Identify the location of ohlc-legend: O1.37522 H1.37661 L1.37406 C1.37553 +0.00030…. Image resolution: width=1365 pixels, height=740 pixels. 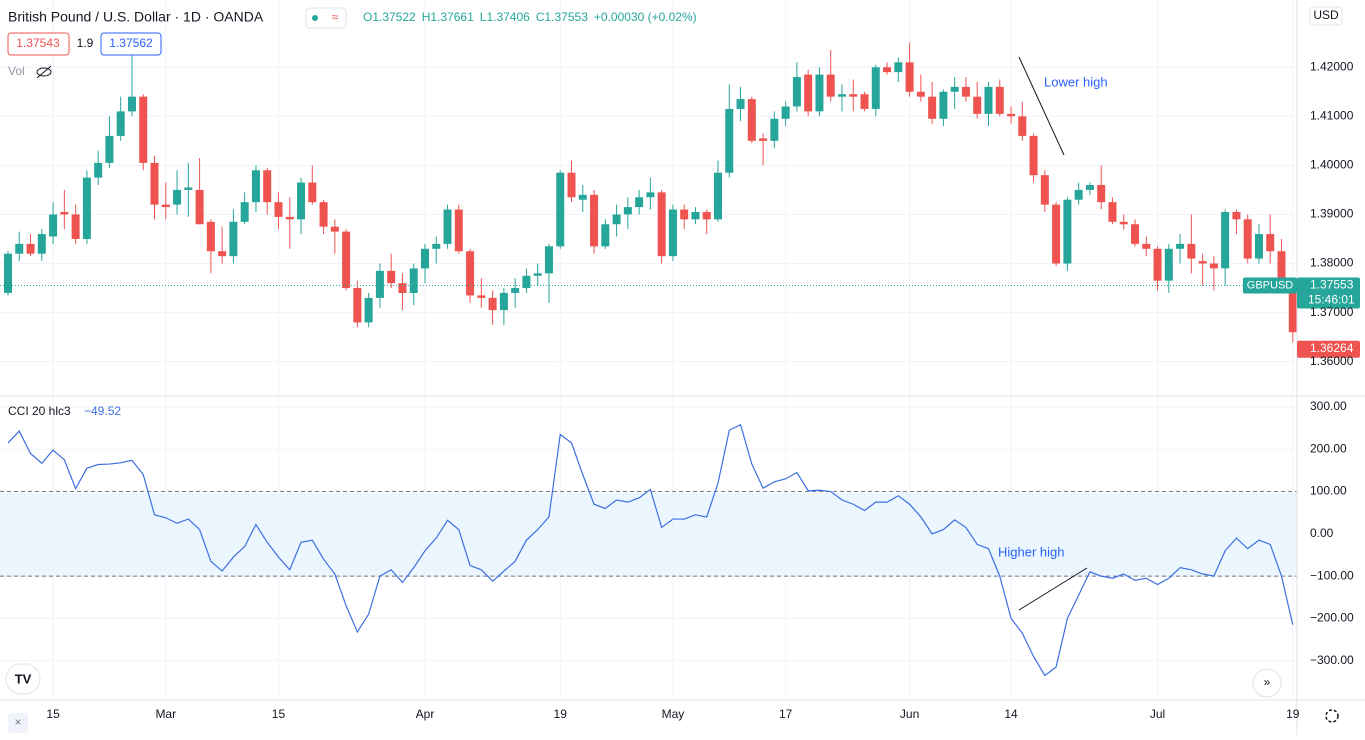
(530, 17).